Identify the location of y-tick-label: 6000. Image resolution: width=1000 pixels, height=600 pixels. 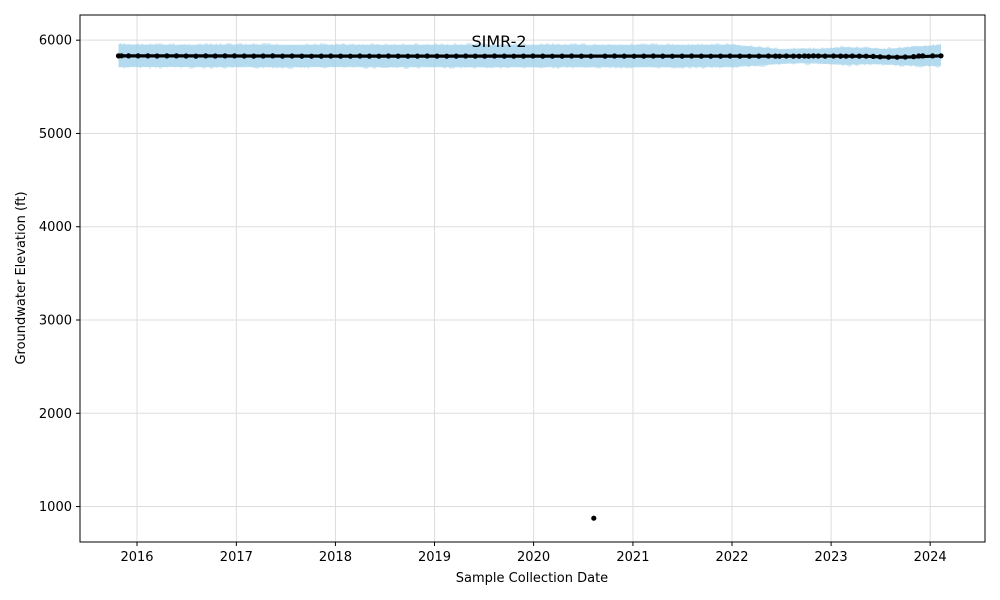
(55, 41).